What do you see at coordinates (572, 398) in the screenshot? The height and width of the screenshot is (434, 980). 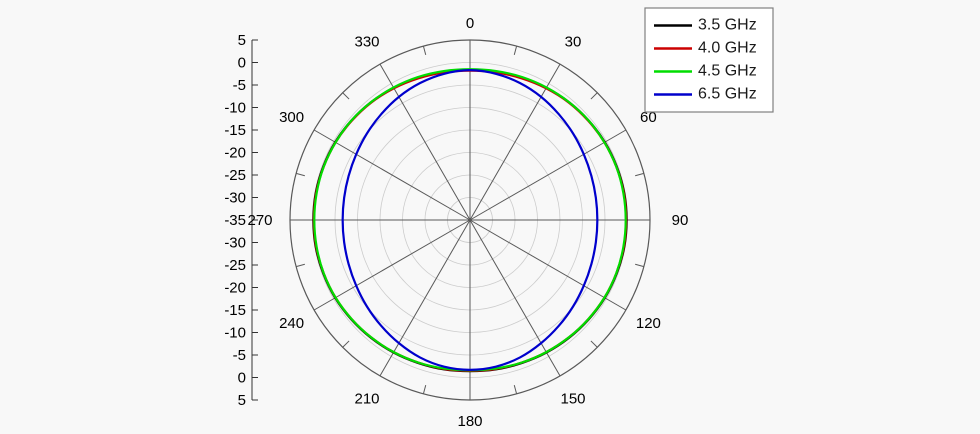 I see `angle-label-150: 150` at bounding box center [572, 398].